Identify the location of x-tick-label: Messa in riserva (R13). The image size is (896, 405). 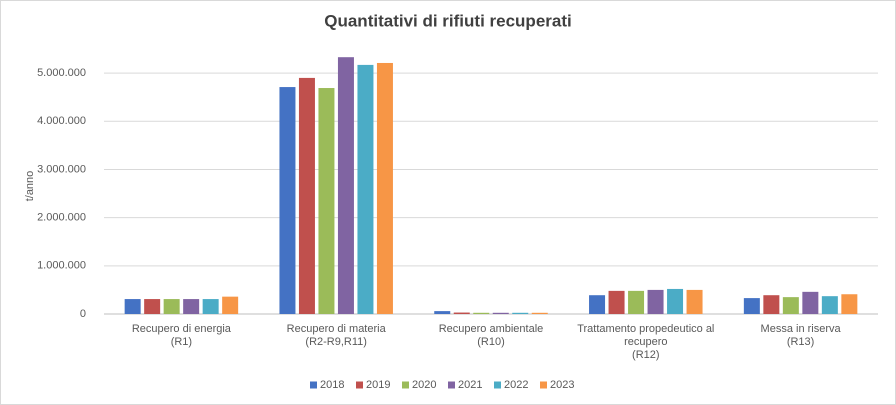
(800, 335).